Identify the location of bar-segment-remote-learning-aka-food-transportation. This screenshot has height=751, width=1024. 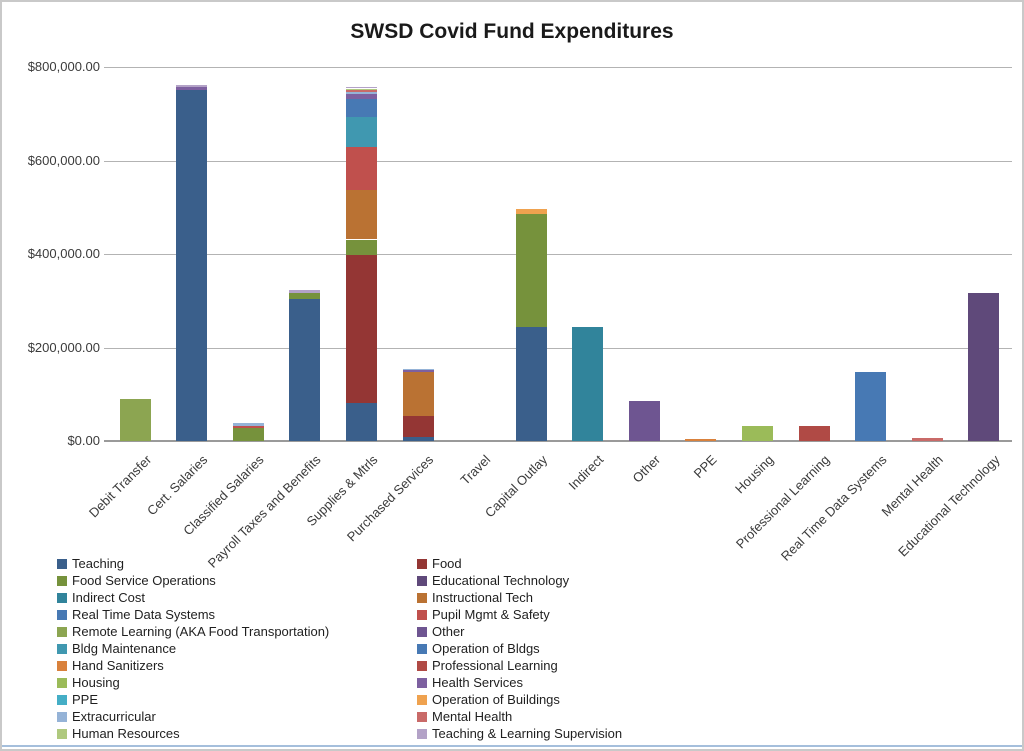
(135, 419).